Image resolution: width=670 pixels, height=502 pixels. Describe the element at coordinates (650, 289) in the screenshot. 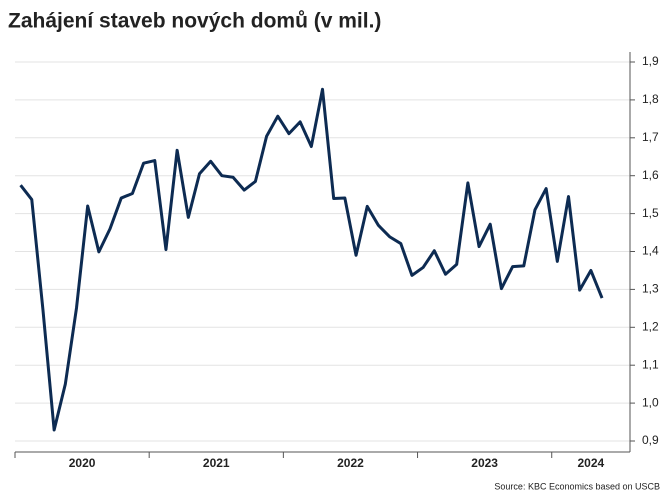

I see `y-tick-label: 1,3` at that location.